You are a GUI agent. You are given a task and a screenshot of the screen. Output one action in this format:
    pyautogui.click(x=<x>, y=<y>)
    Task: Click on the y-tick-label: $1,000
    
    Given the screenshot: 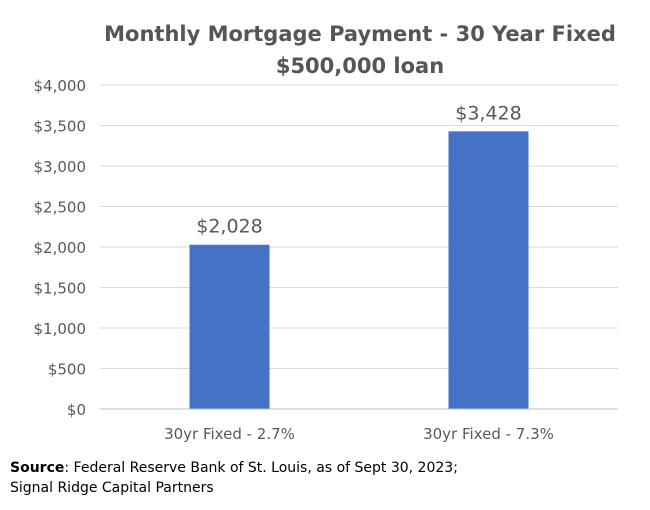 What is the action you would take?
    pyautogui.click(x=60, y=329)
    